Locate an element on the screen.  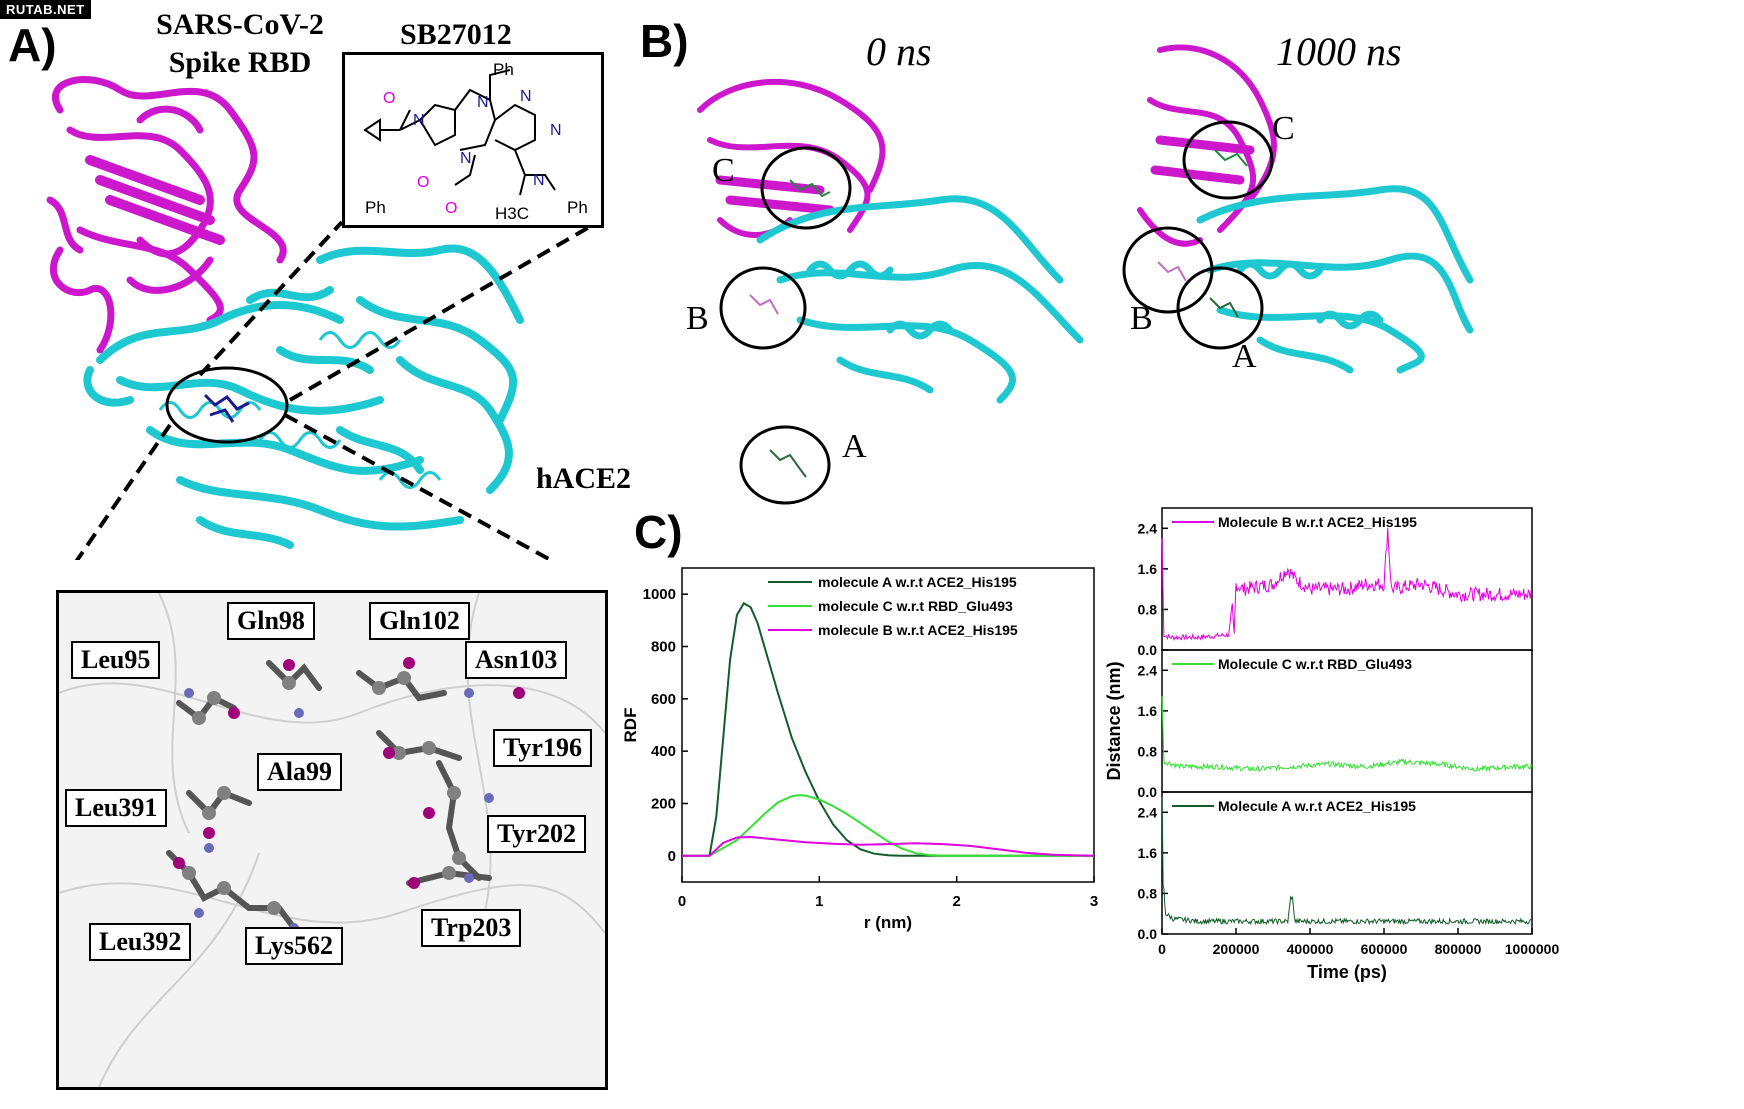
site-b-1000ns-label: B is located at coordinates (1141, 318).